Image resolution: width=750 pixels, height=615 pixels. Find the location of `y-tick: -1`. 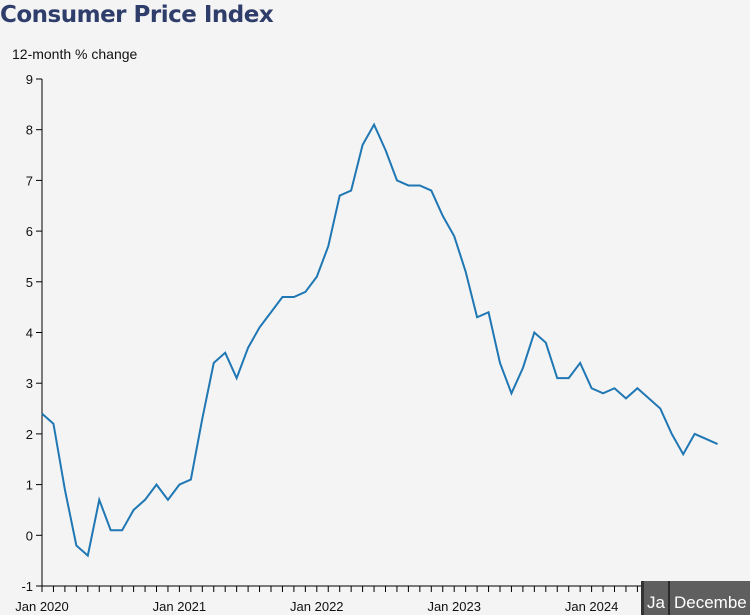

y-tick: -1 is located at coordinates (31, 586).